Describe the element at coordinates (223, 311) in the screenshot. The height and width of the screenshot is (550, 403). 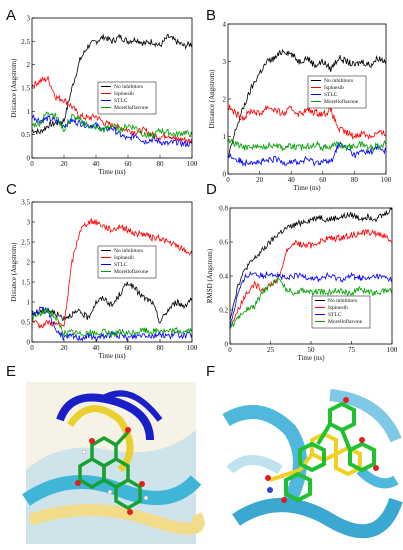
I see `y-tick-label-d: 0.2` at that location.